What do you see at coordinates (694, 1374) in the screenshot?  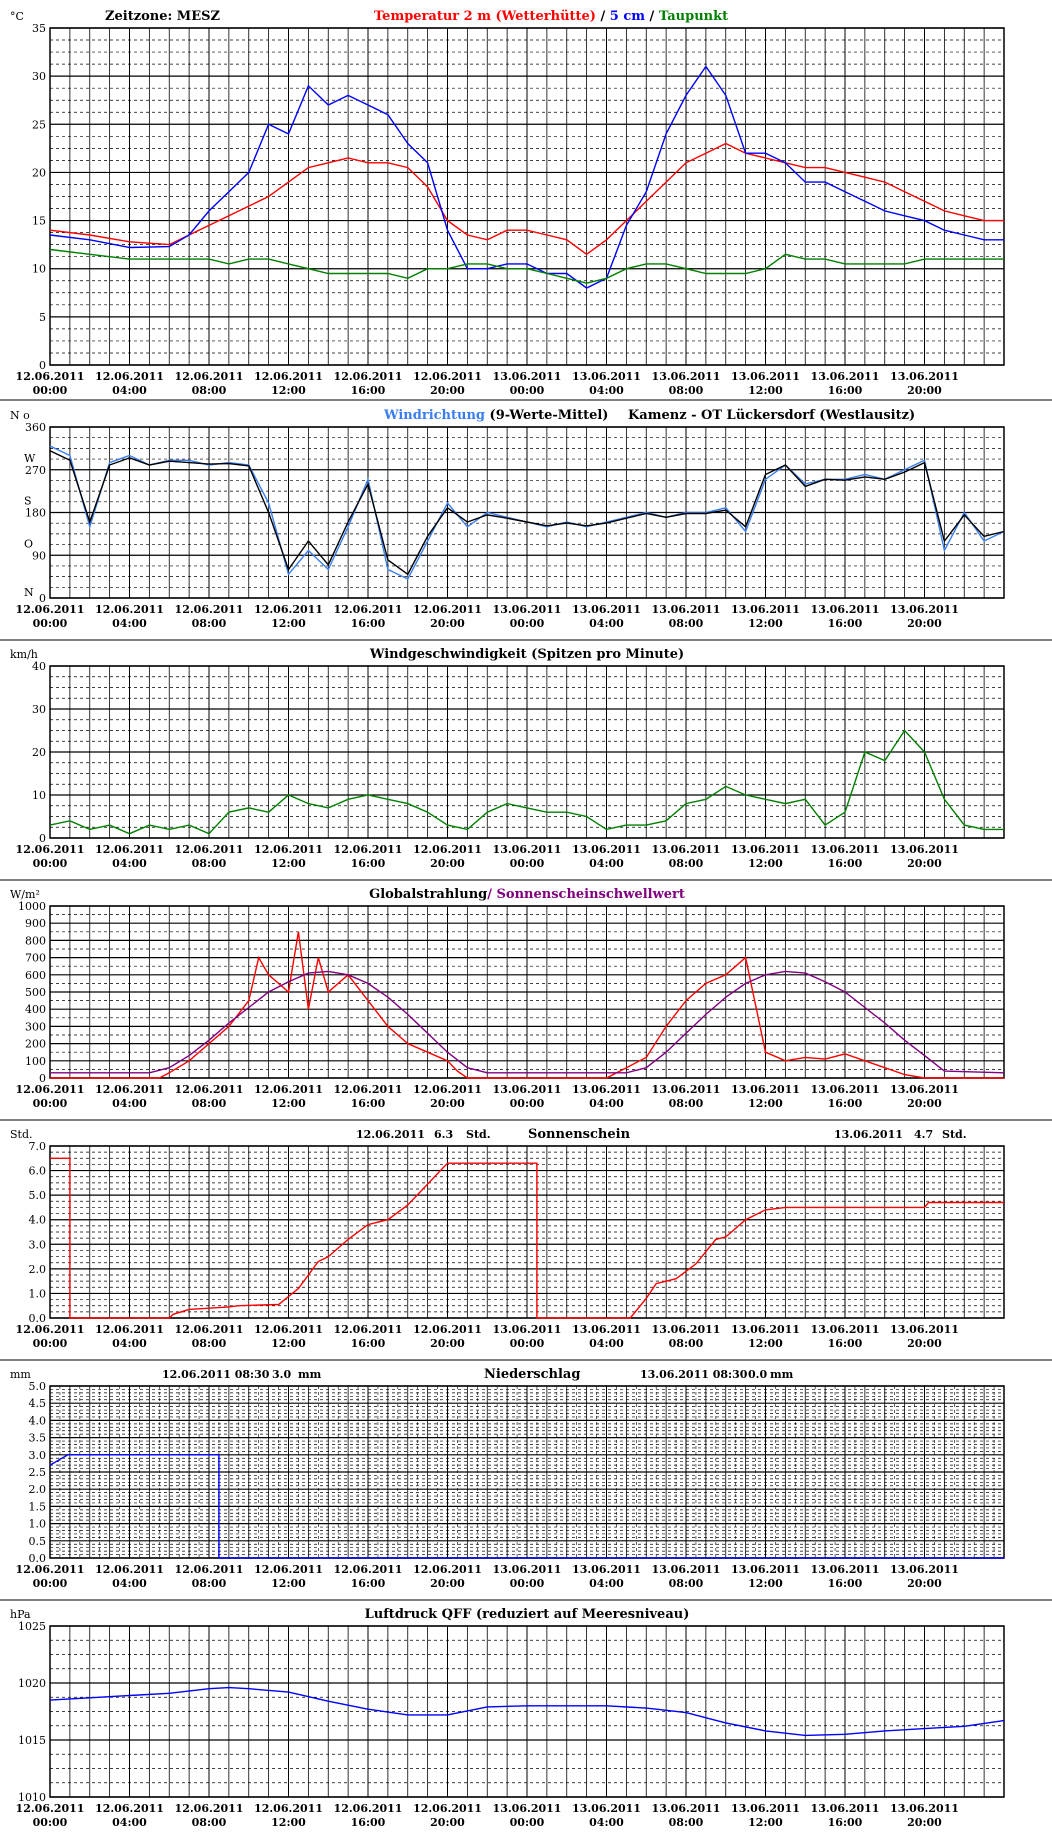 I see `annotation-date: 13.06.2011 08:30` at bounding box center [694, 1374].